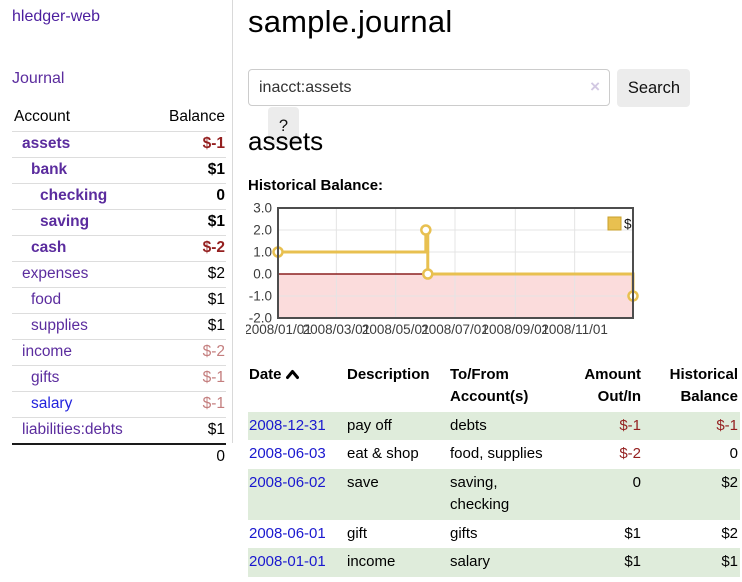 This screenshot has width=742, height=582. What do you see at coordinates (220, 456) in the screenshot?
I see `accounts-total-value: 0` at bounding box center [220, 456].